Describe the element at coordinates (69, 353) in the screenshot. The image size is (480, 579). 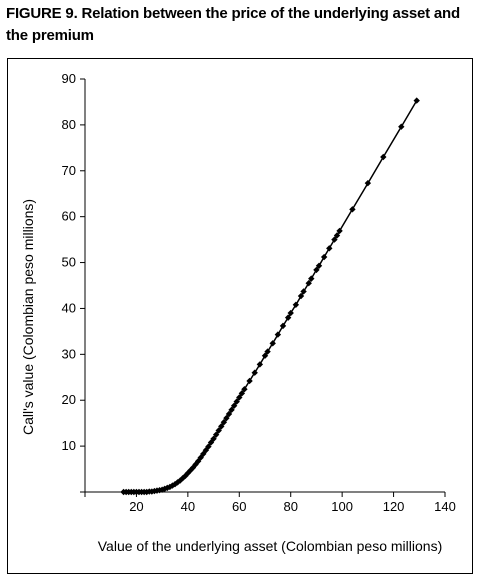
I see `y-tick-label: 30` at that location.